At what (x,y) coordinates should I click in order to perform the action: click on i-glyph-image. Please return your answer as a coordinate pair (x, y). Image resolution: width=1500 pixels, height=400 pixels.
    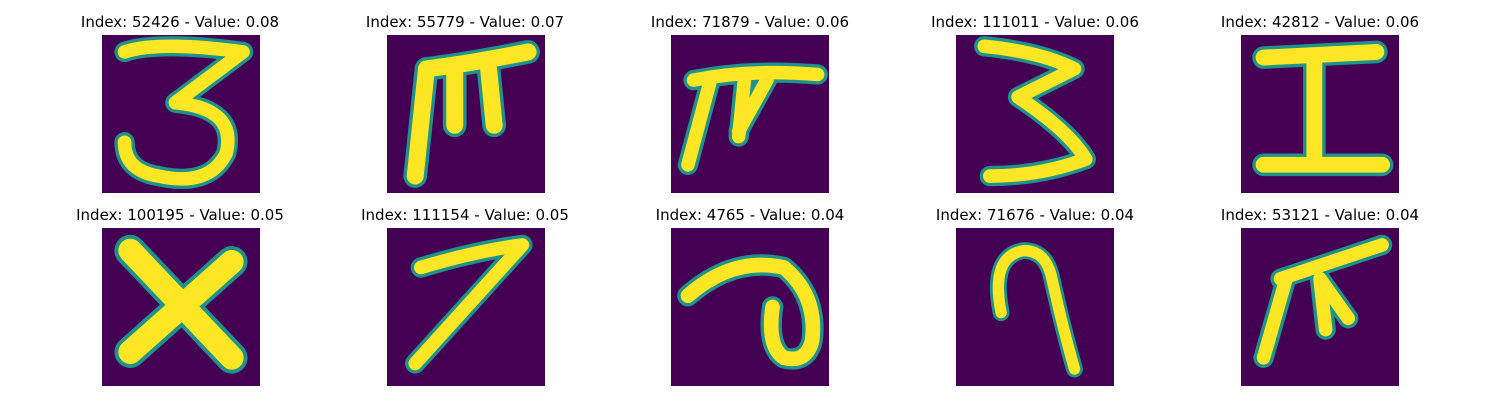
    Looking at the image, I should click on (1320, 114).